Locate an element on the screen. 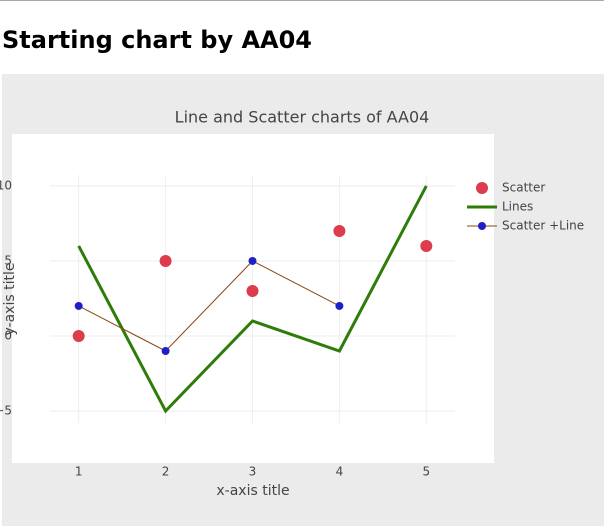 Image resolution: width=604 pixels, height=530 pixels. chart-title: Line and Scatter charts of AA04 is located at coordinates (302, 117).